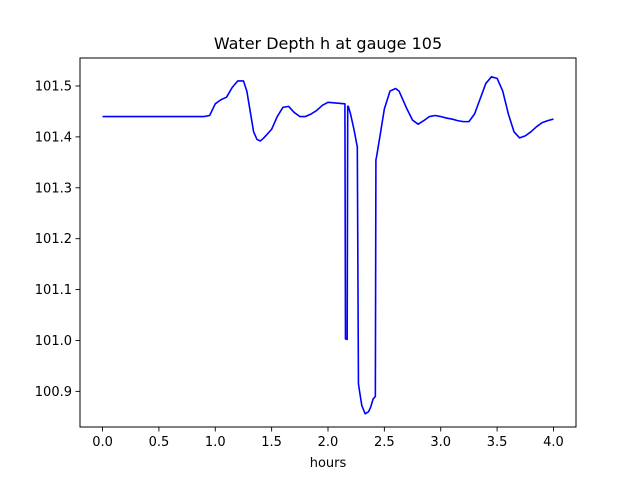 The image size is (640, 480). I want to click on x-tick-label: 3.5, so click(497, 442).